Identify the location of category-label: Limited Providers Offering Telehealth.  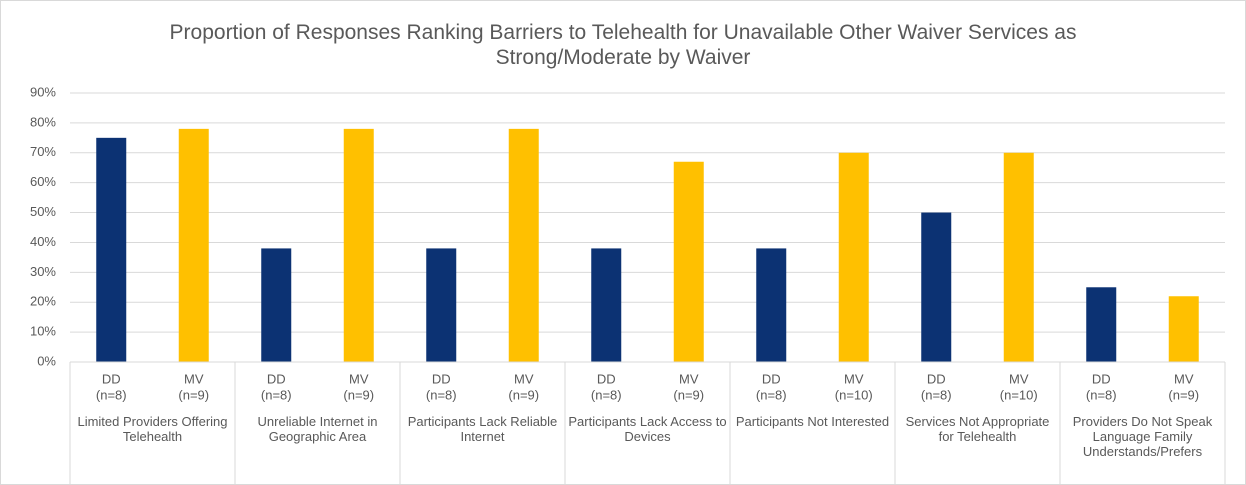
(152, 429).